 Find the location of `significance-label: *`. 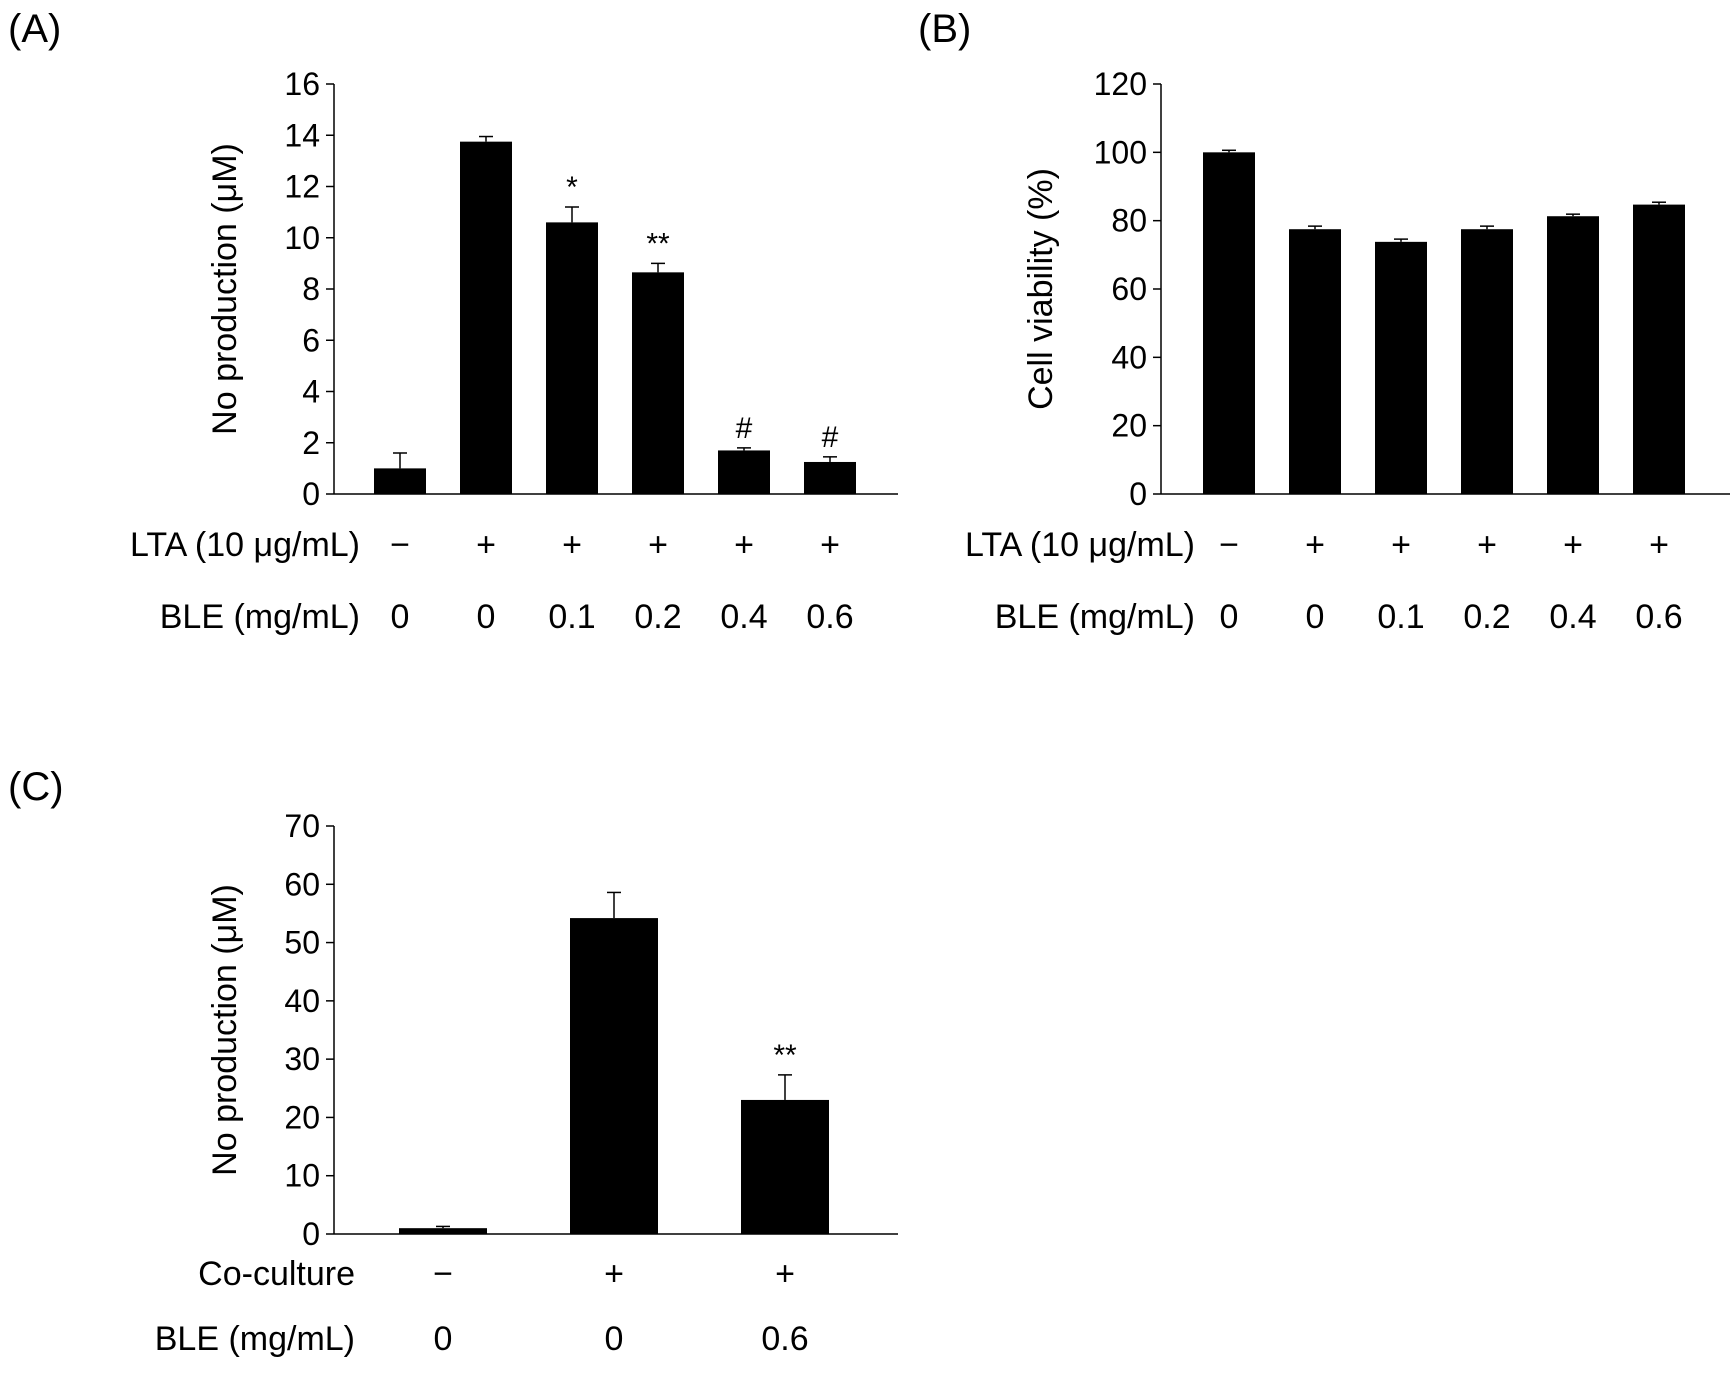

significance-label: * is located at coordinates (572, 187).